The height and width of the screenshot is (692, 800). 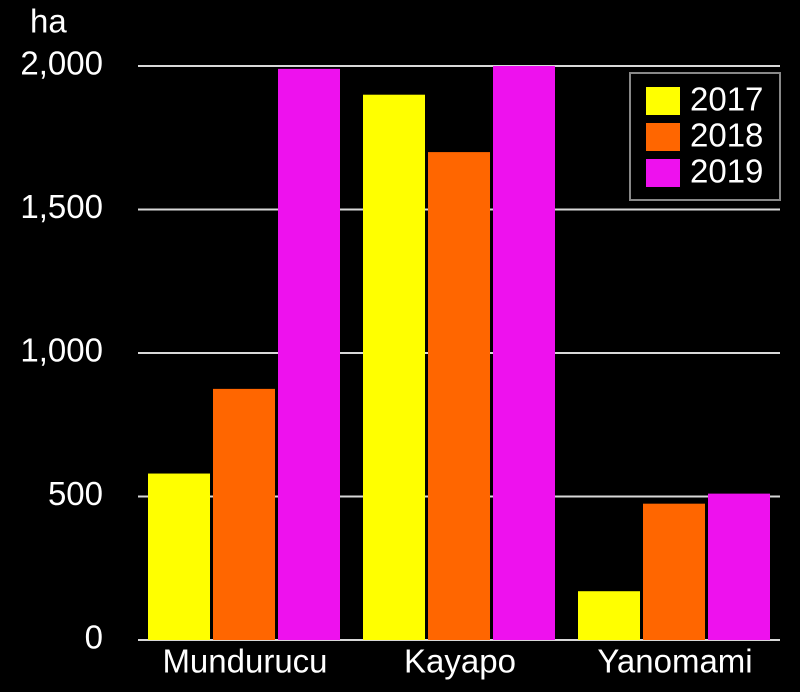 What do you see at coordinates (61, 350) in the screenshot?
I see `y-tick-label: 1,000` at bounding box center [61, 350].